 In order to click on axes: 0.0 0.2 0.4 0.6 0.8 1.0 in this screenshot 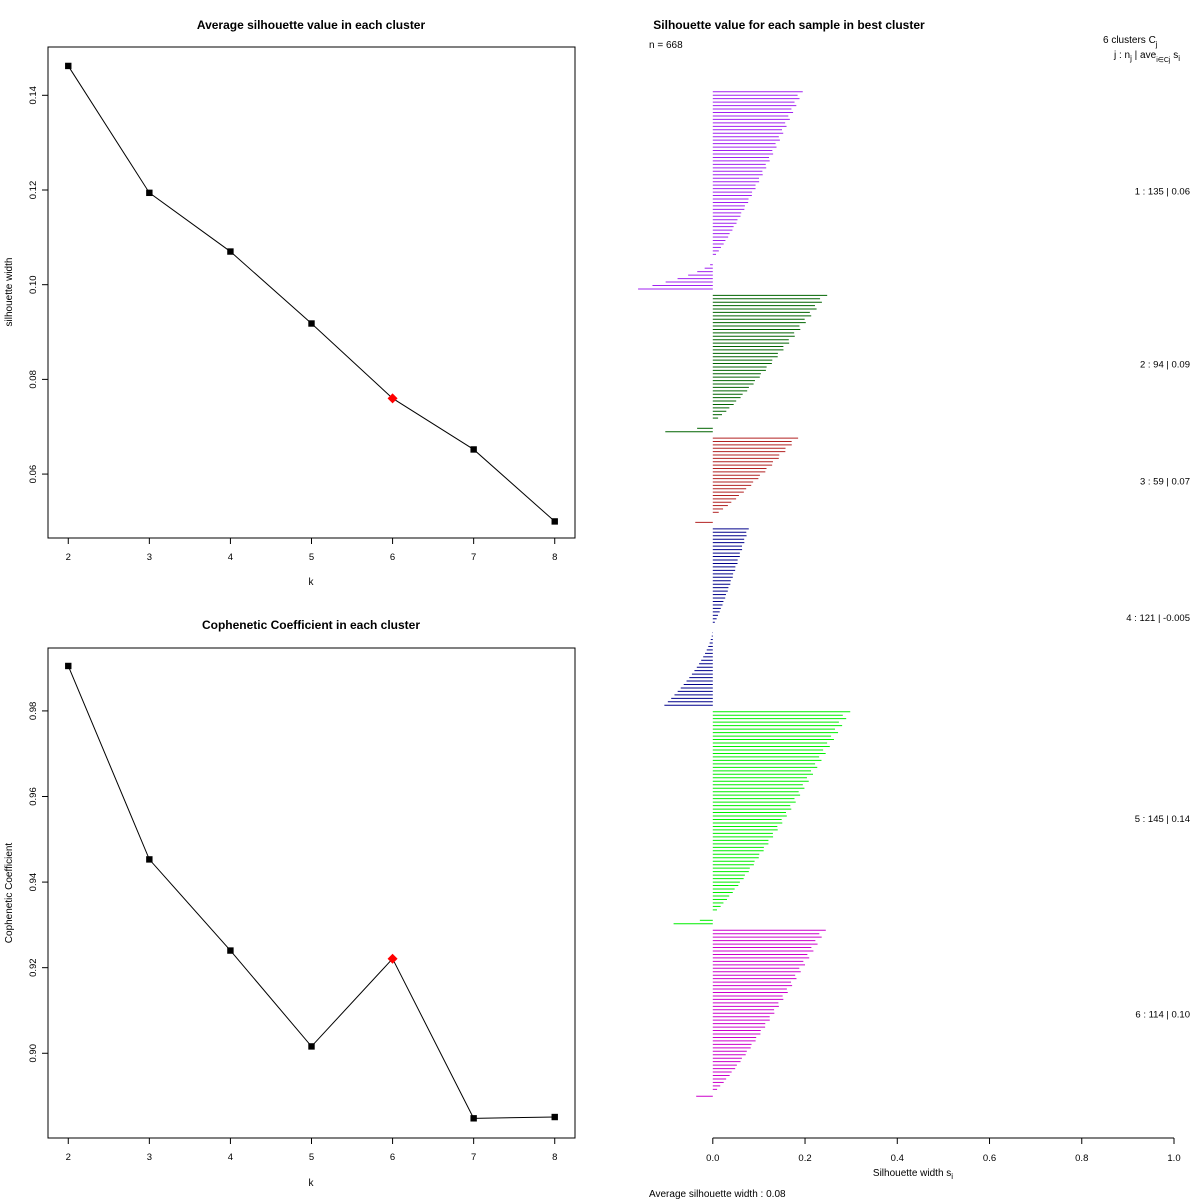, I will do `click(943, 1150)`.